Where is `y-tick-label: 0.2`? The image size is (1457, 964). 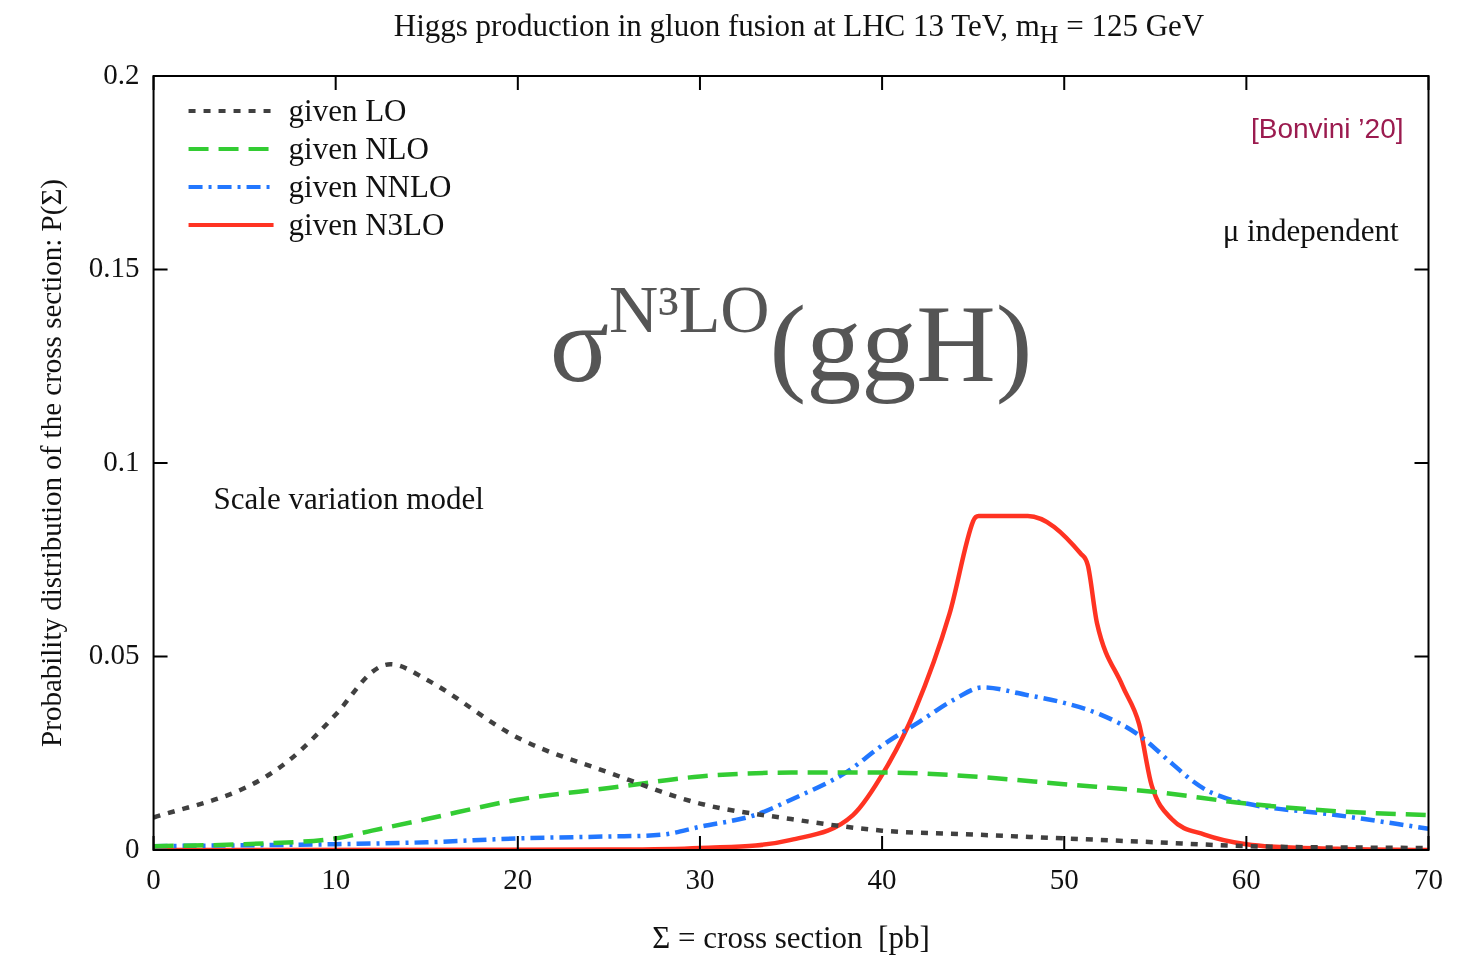
y-tick-label: 0.2 is located at coordinates (121, 73).